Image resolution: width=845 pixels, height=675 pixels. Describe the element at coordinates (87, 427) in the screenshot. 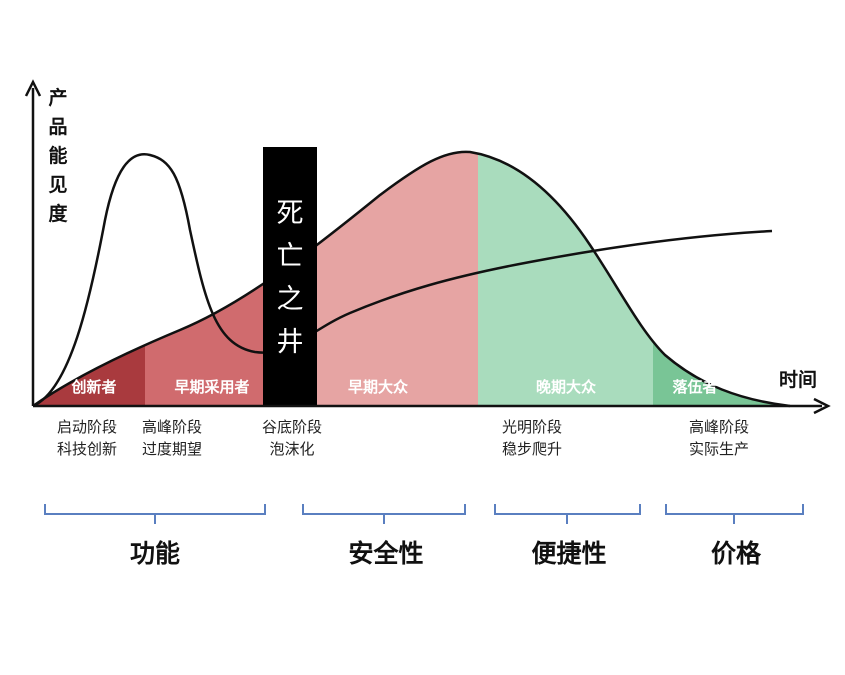

I see `stage-label-1-line1: 启动阶段` at that location.